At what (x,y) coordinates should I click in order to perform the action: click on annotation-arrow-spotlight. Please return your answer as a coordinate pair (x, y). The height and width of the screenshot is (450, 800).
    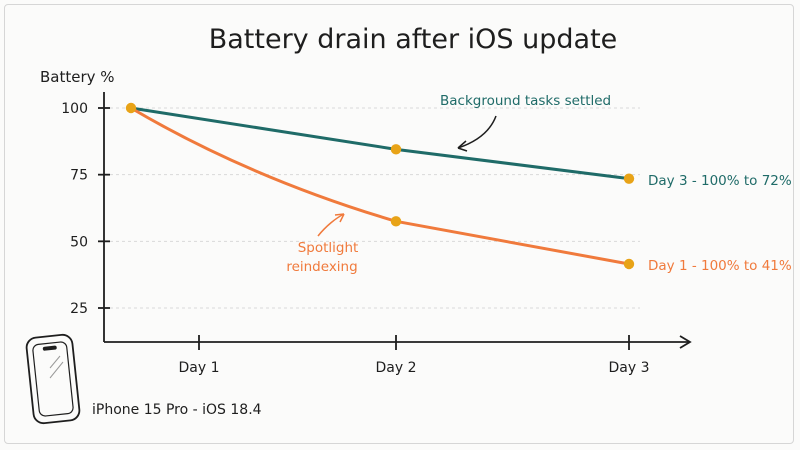
    Looking at the image, I should click on (331, 225).